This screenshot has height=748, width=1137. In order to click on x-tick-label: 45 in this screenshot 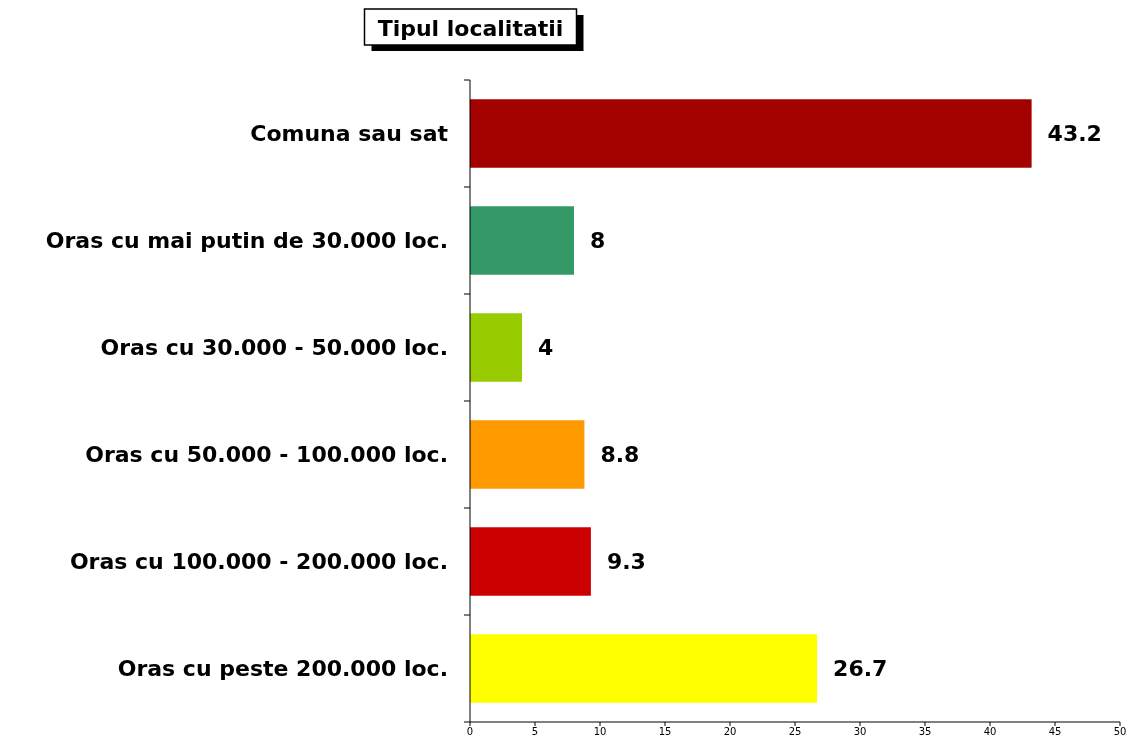, I will do `click(1055, 732)`.